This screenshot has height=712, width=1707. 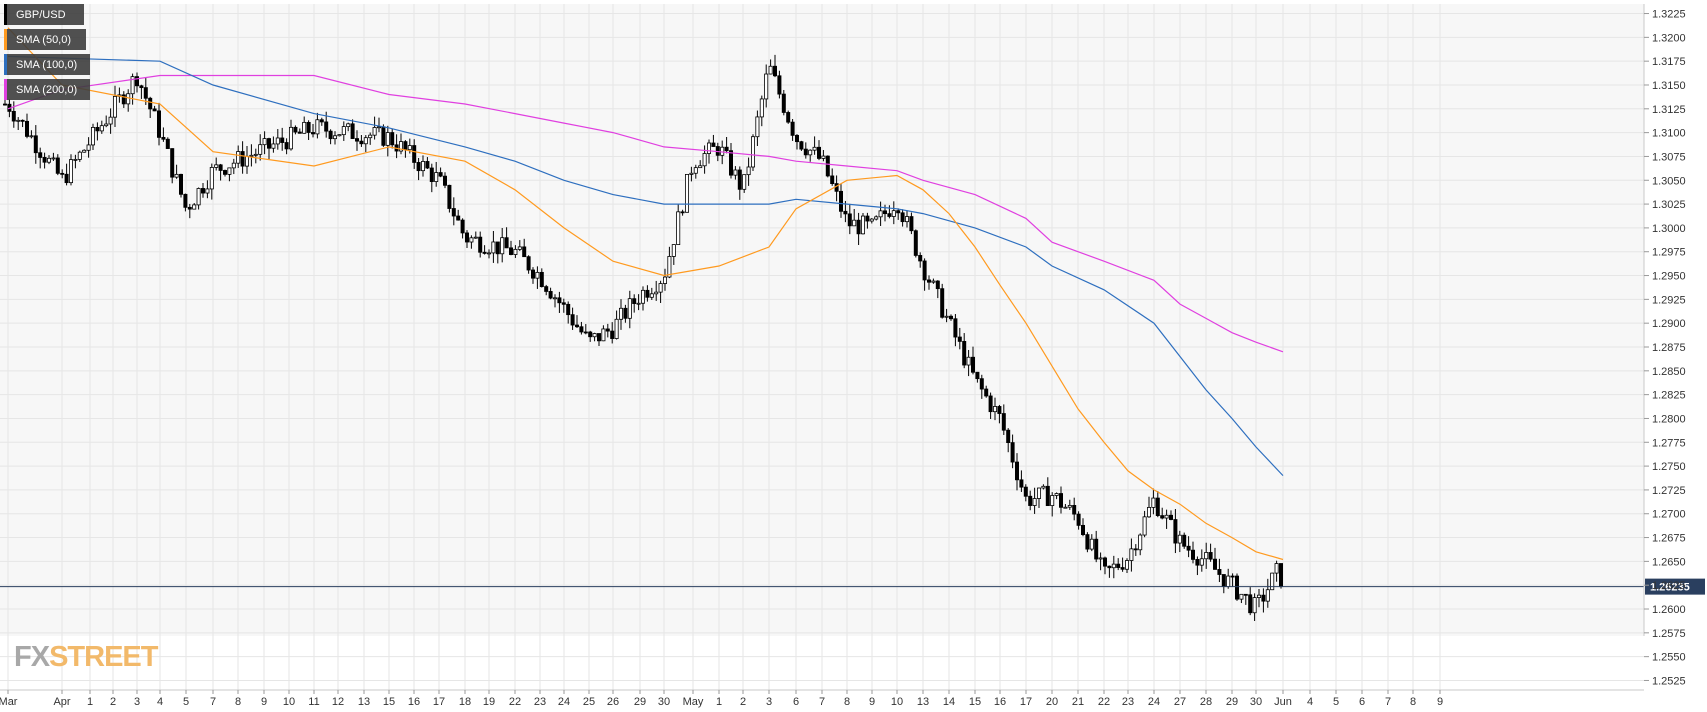 What do you see at coordinates (1310, 702) in the screenshot?
I see `time-axis-label: 4` at bounding box center [1310, 702].